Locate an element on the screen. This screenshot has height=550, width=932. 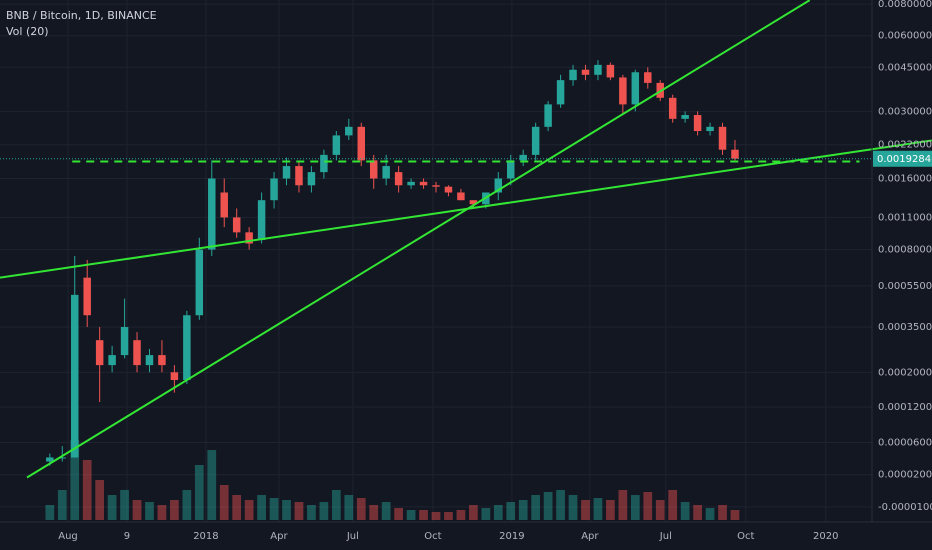
last-price-box is located at coordinates (902, 158).